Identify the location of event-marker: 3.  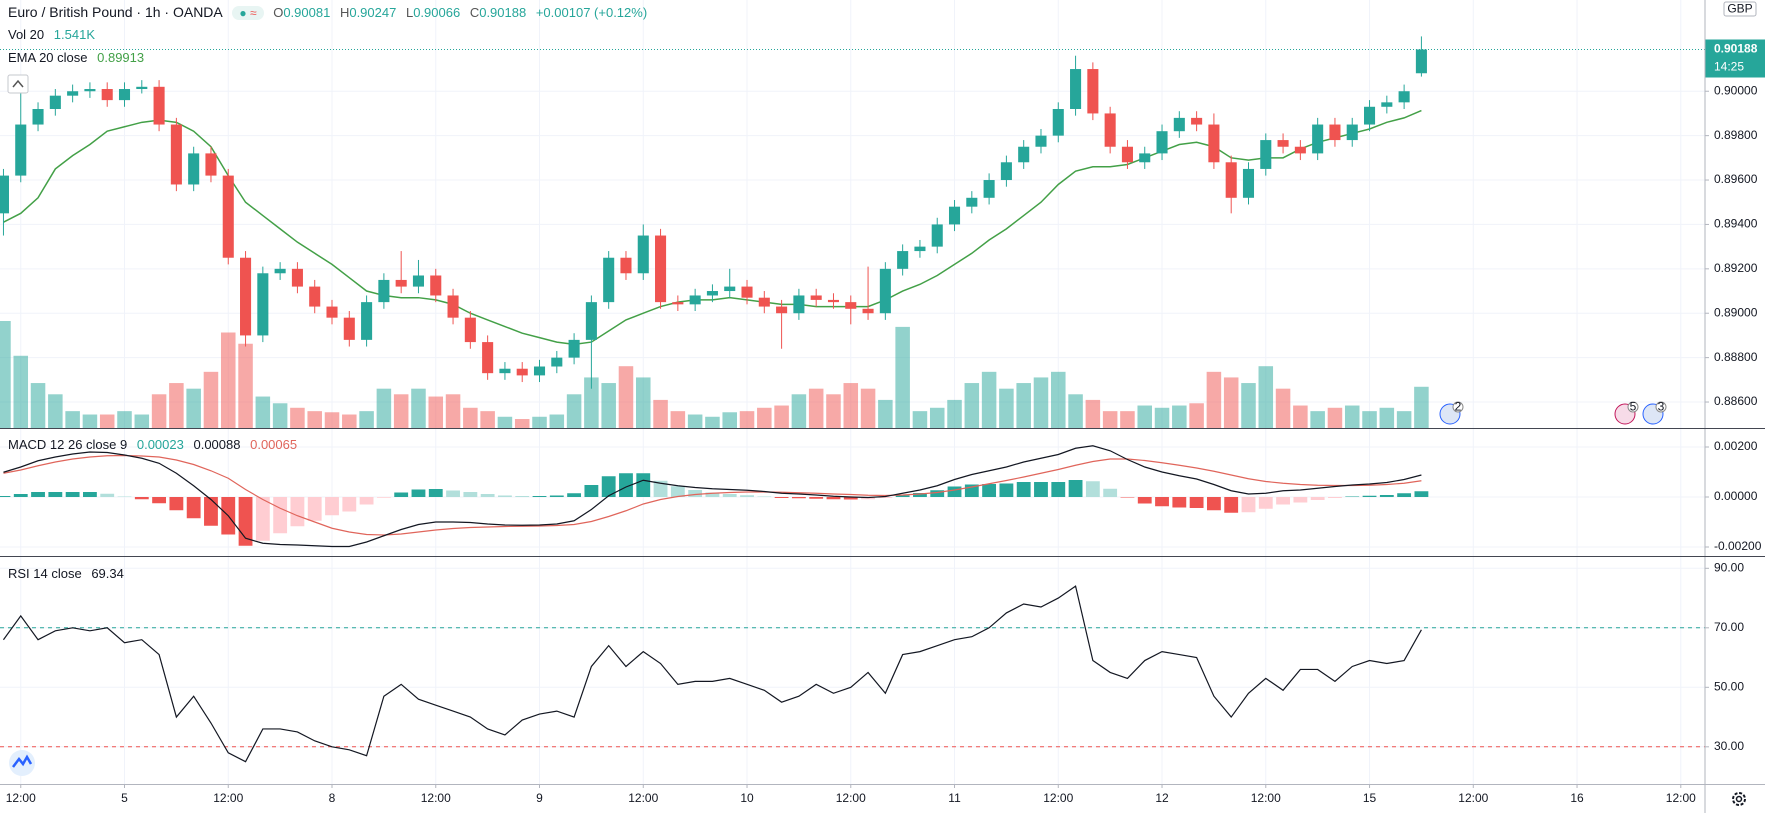
(1654, 412).